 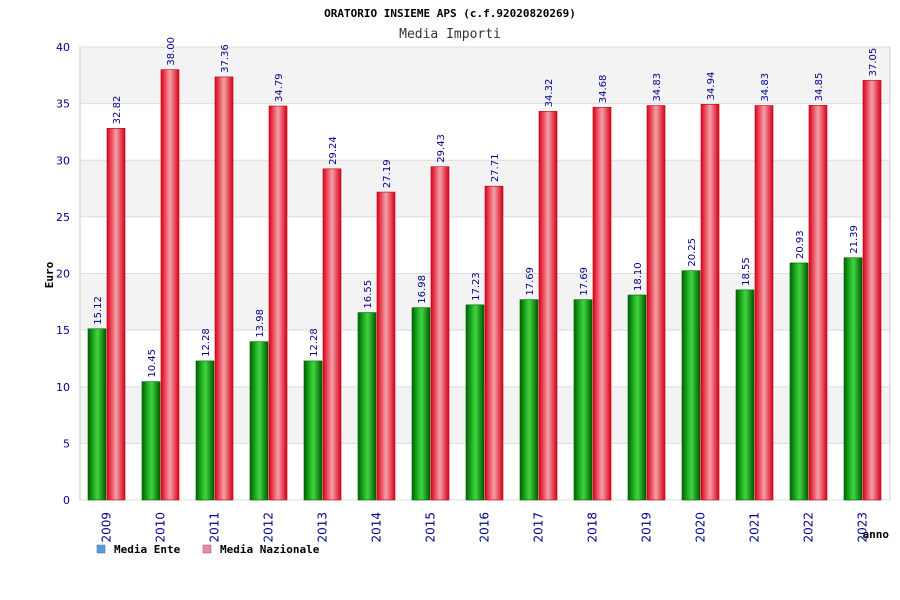 What do you see at coordinates (692, 252) in the screenshot?
I see `data-label: 20.25` at bounding box center [692, 252].